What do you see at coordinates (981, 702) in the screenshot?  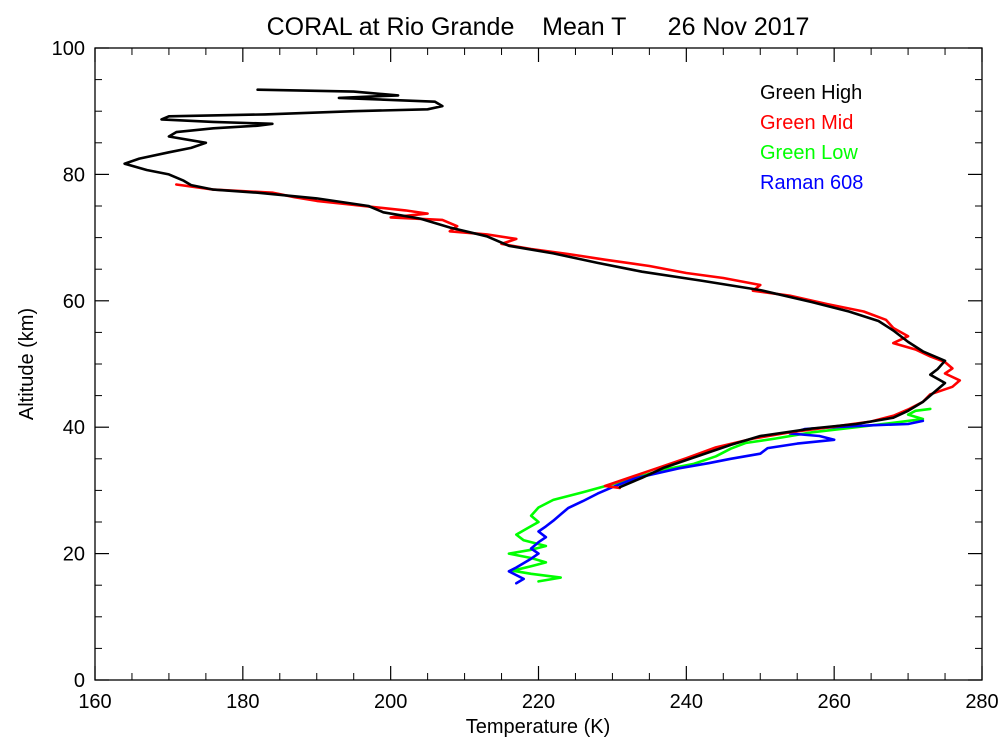 I see `x-tick-label: 280` at bounding box center [981, 702].